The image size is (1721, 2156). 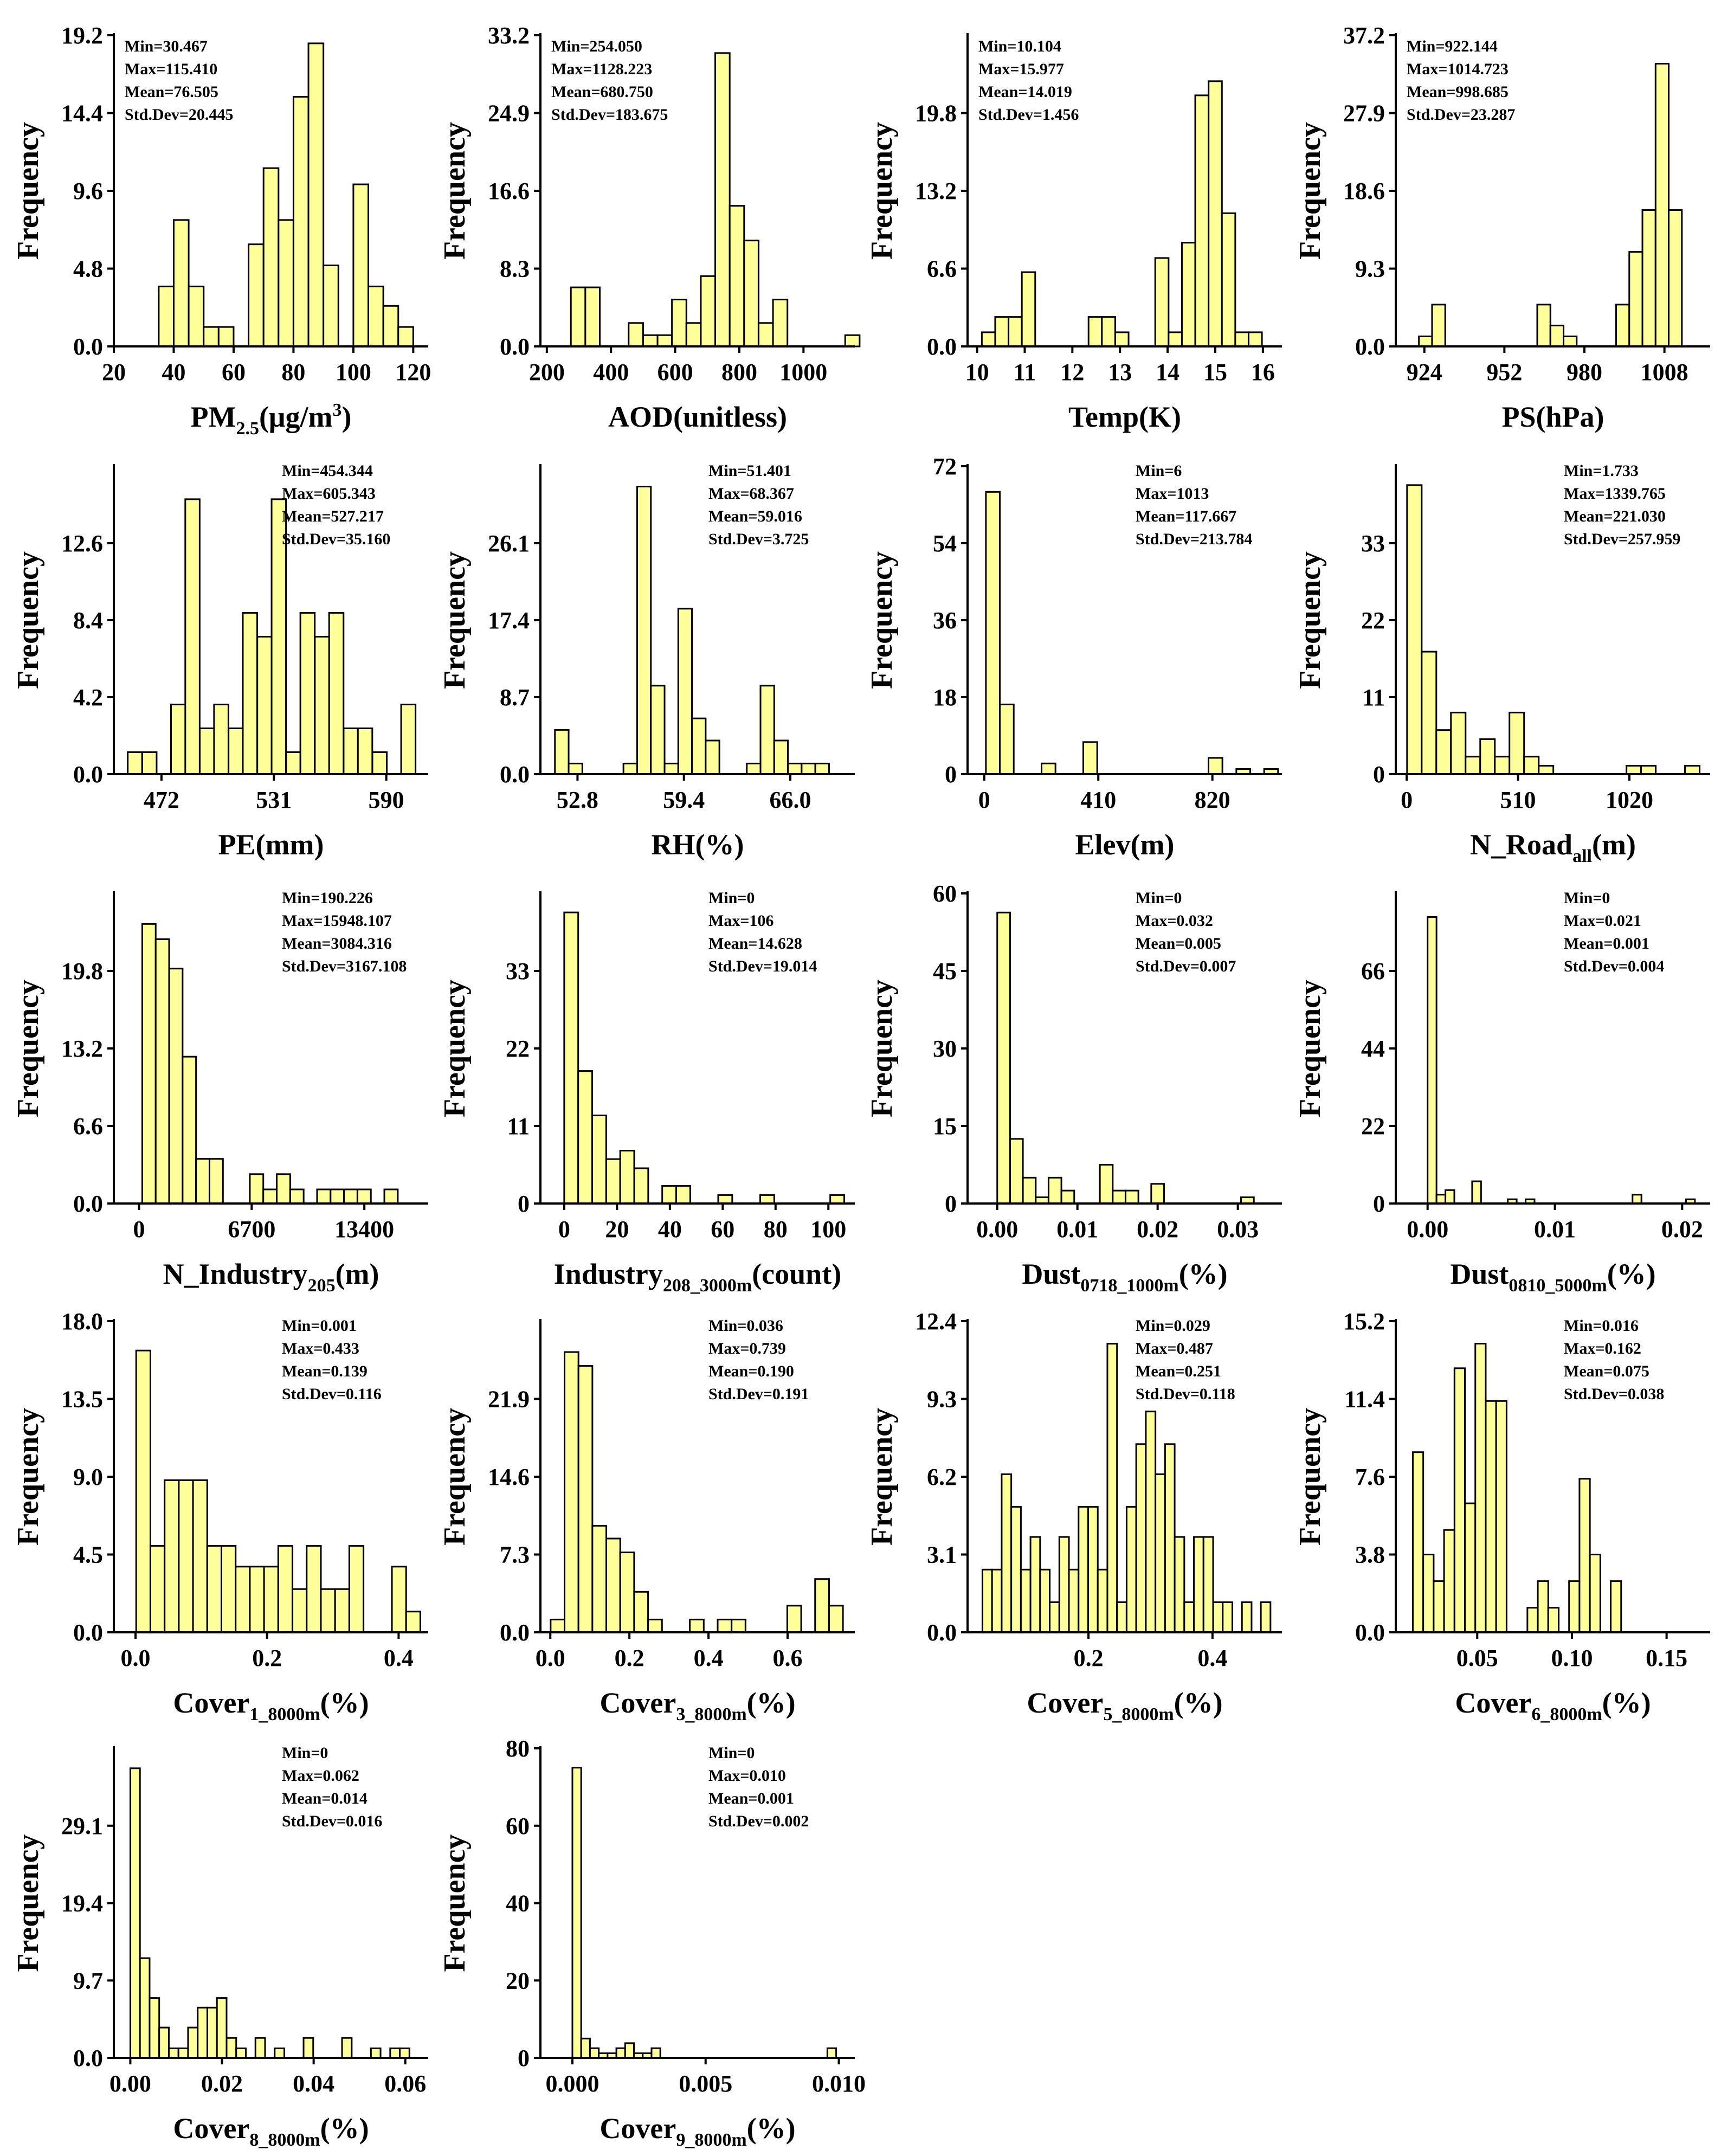 I want to click on y-tick-label: 14.6, so click(x=509, y=1477).